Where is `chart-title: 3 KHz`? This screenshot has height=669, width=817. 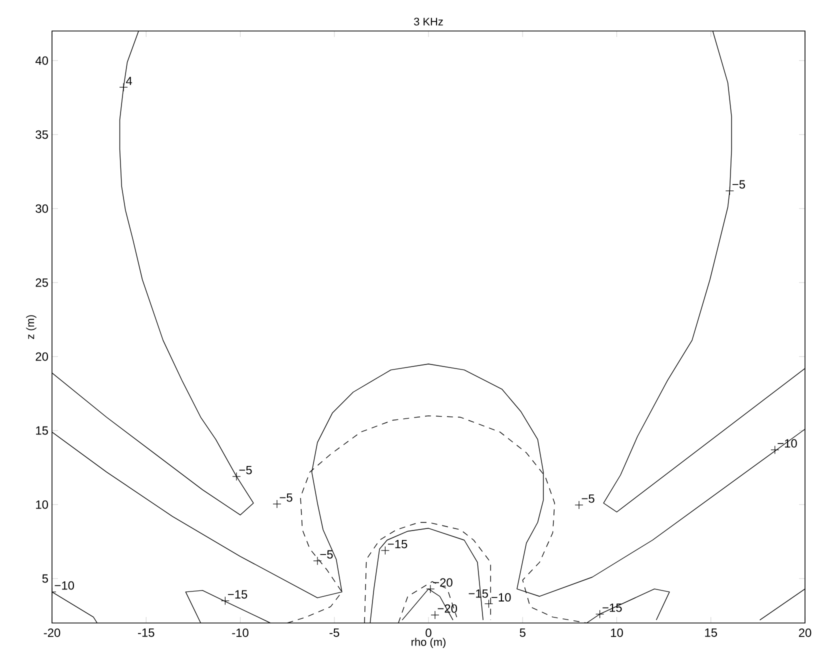
chart-title: 3 KHz is located at coordinates (428, 22).